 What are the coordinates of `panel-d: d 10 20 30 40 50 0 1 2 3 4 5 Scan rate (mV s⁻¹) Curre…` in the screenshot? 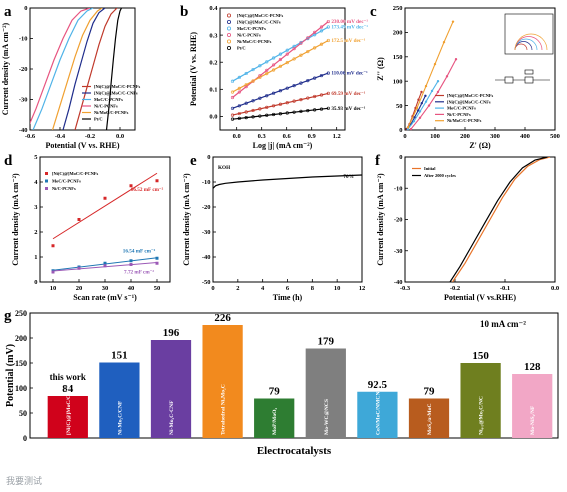 It's located at (87, 227).